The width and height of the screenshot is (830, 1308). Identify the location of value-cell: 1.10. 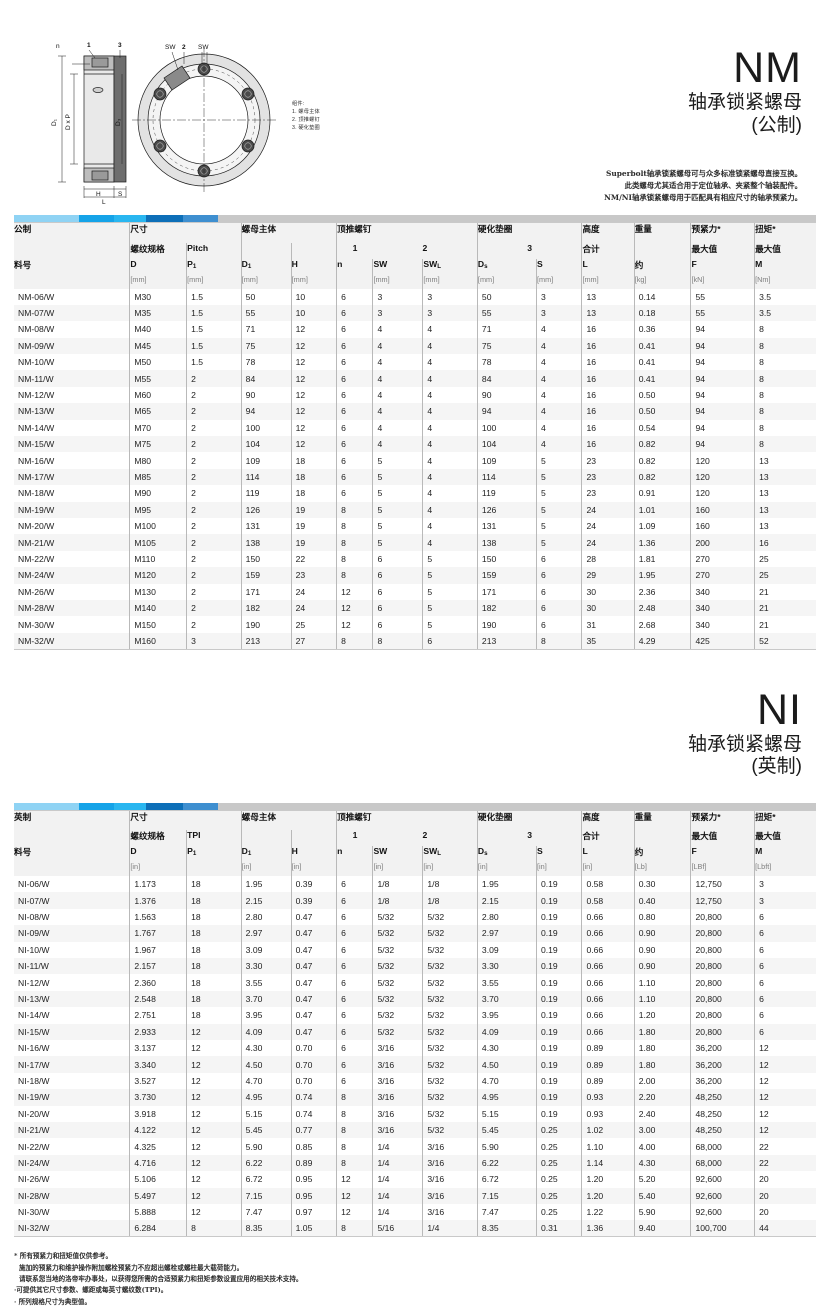
(608, 1146).